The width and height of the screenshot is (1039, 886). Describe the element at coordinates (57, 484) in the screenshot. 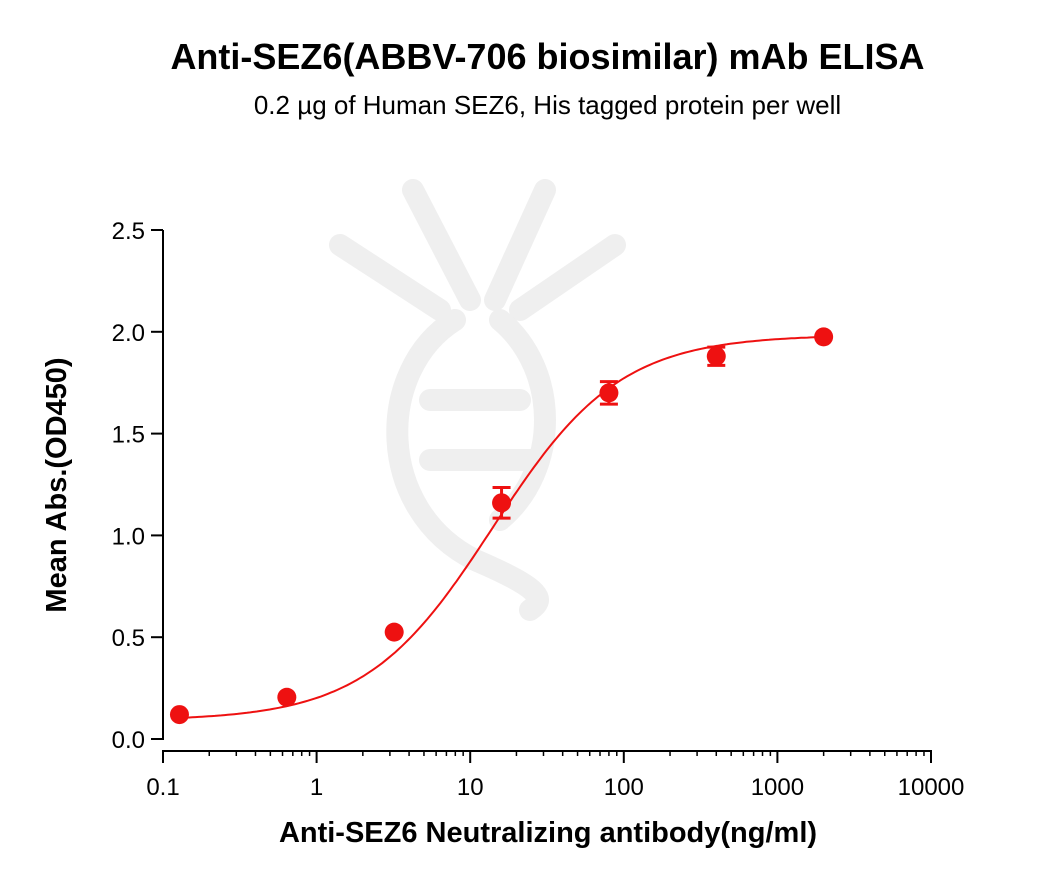

I see `y-axis-title: Mean Abs.(OD450)` at that location.